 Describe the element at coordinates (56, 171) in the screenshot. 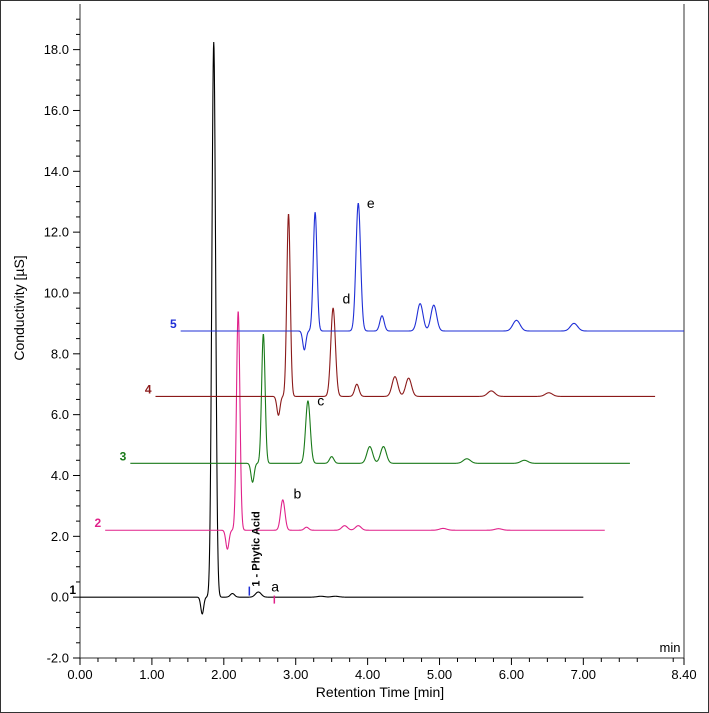

I see `y-tick-label: 14.0` at that location.